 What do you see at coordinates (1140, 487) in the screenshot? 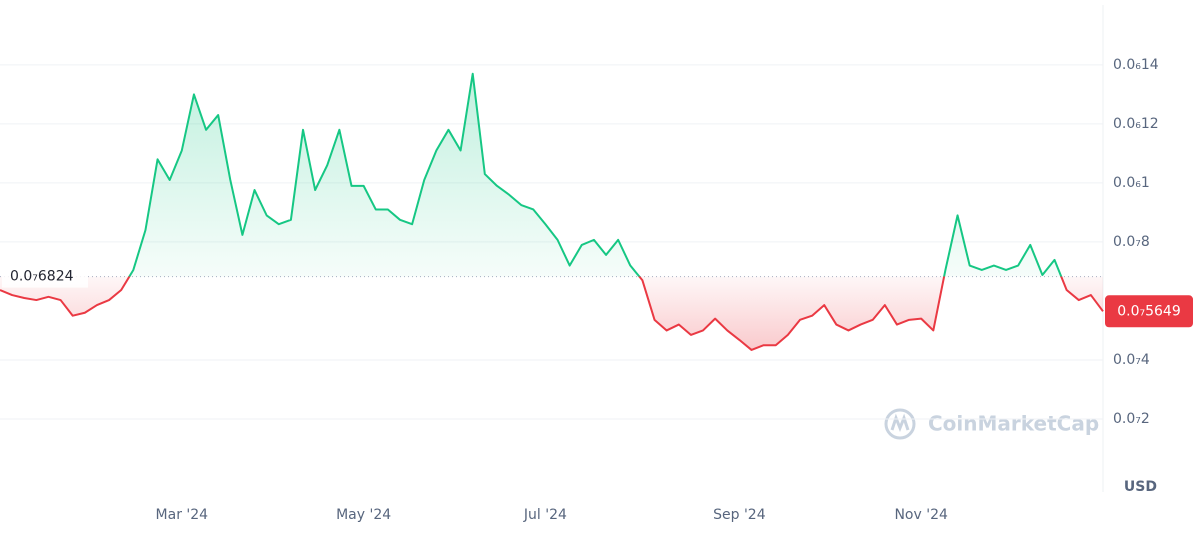
I see `y-unit: USD` at bounding box center [1140, 487].